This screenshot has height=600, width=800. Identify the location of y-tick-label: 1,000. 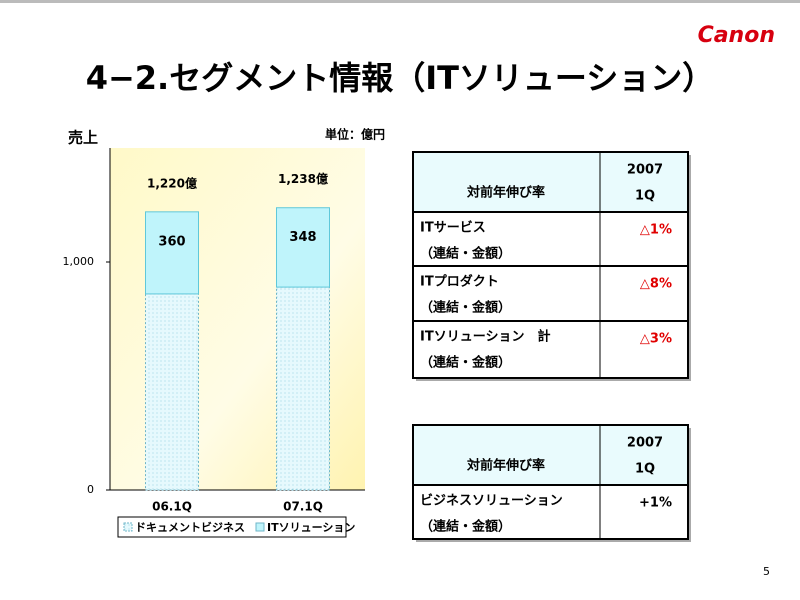
(79, 261).